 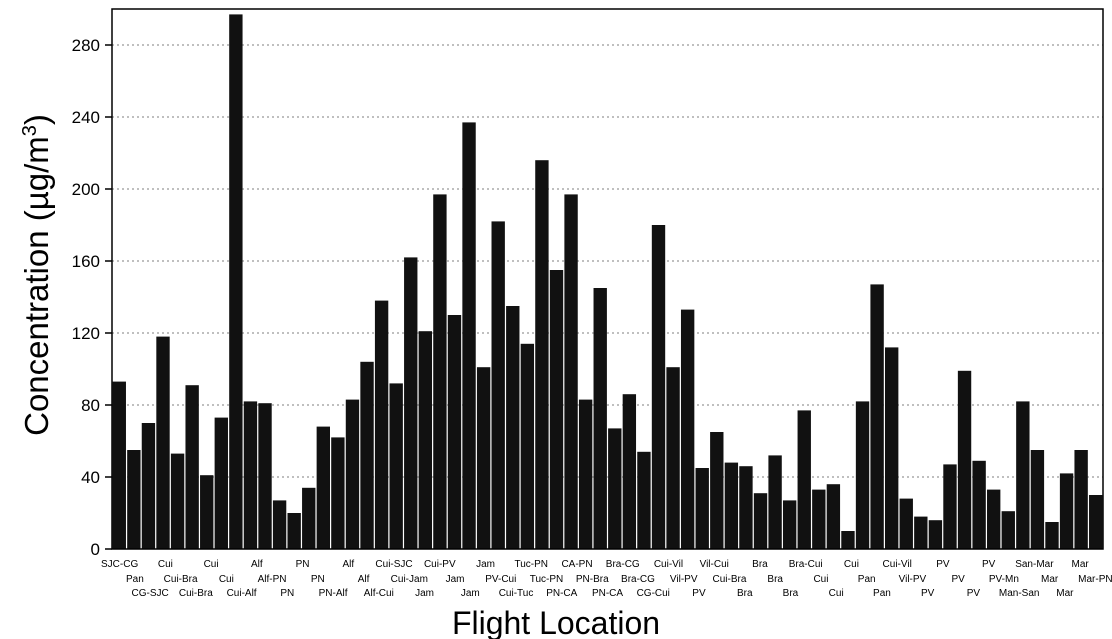 What do you see at coordinates (547, 579) in the screenshot?
I see `x-category-label-28: Tuc-PN` at bounding box center [547, 579].